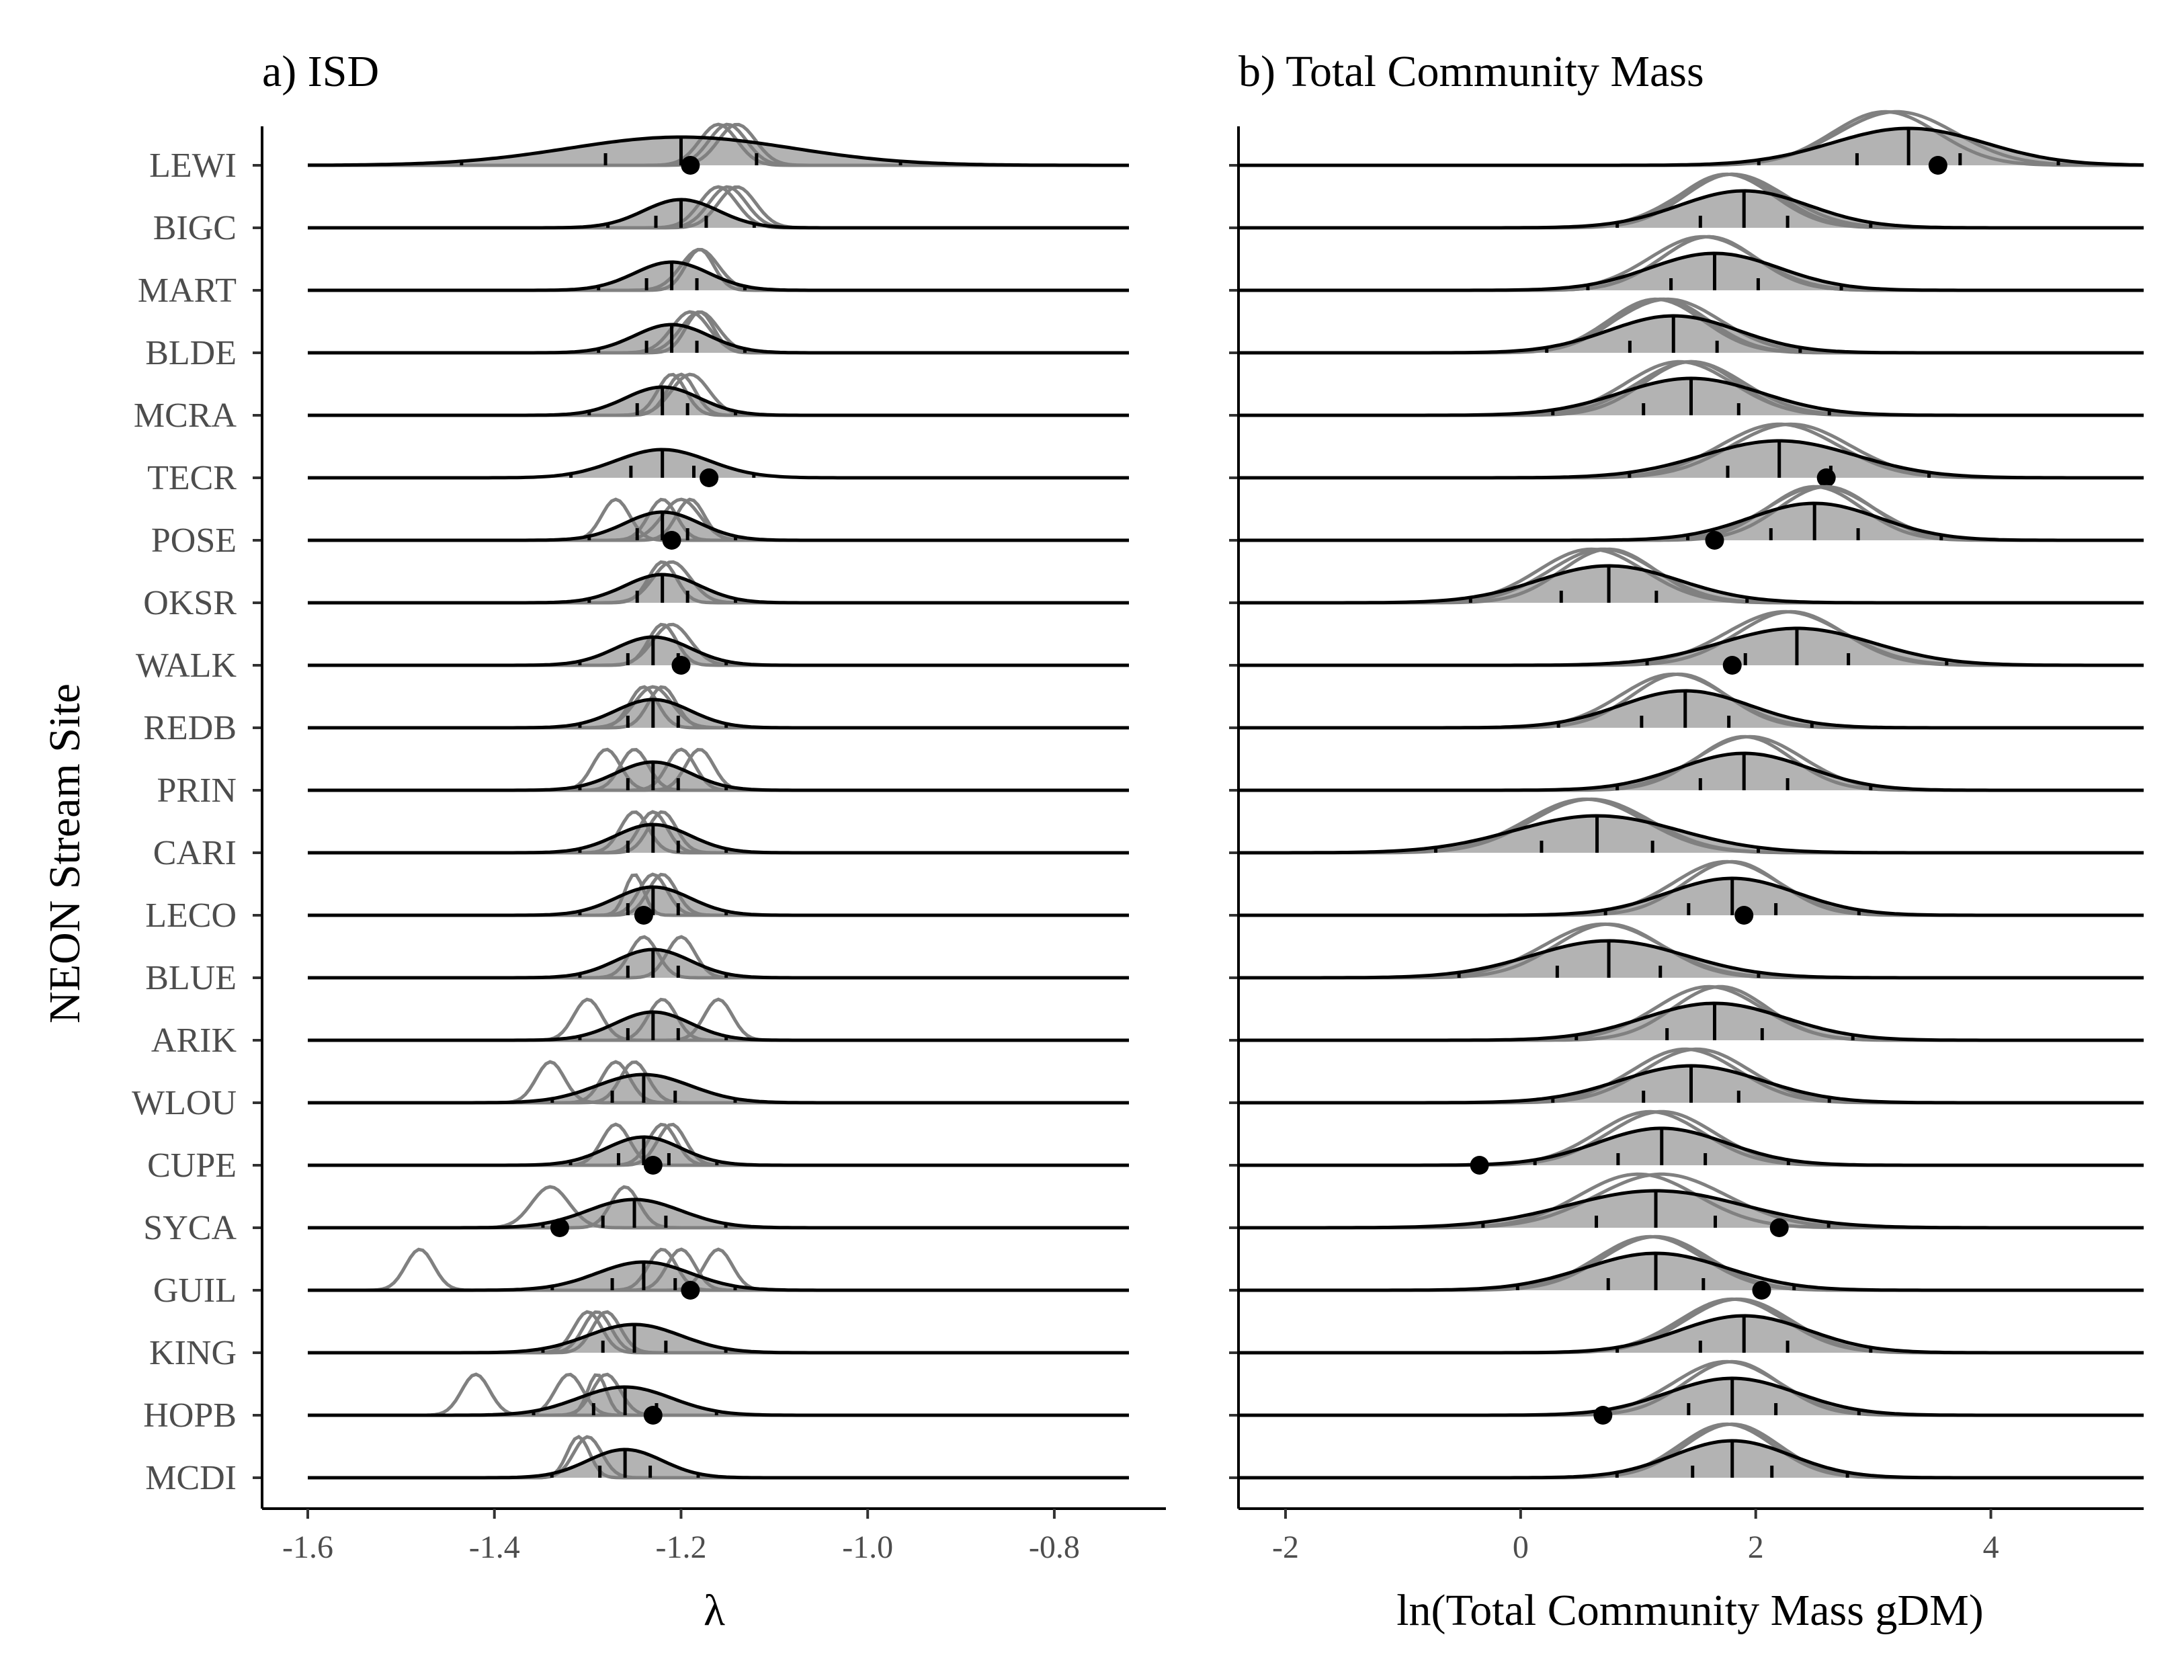 This screenshot has height=1680, width=2184. Describe the element at coordinates (190, 603) in the screenshot. I see `site-label: OKSR` at that location.